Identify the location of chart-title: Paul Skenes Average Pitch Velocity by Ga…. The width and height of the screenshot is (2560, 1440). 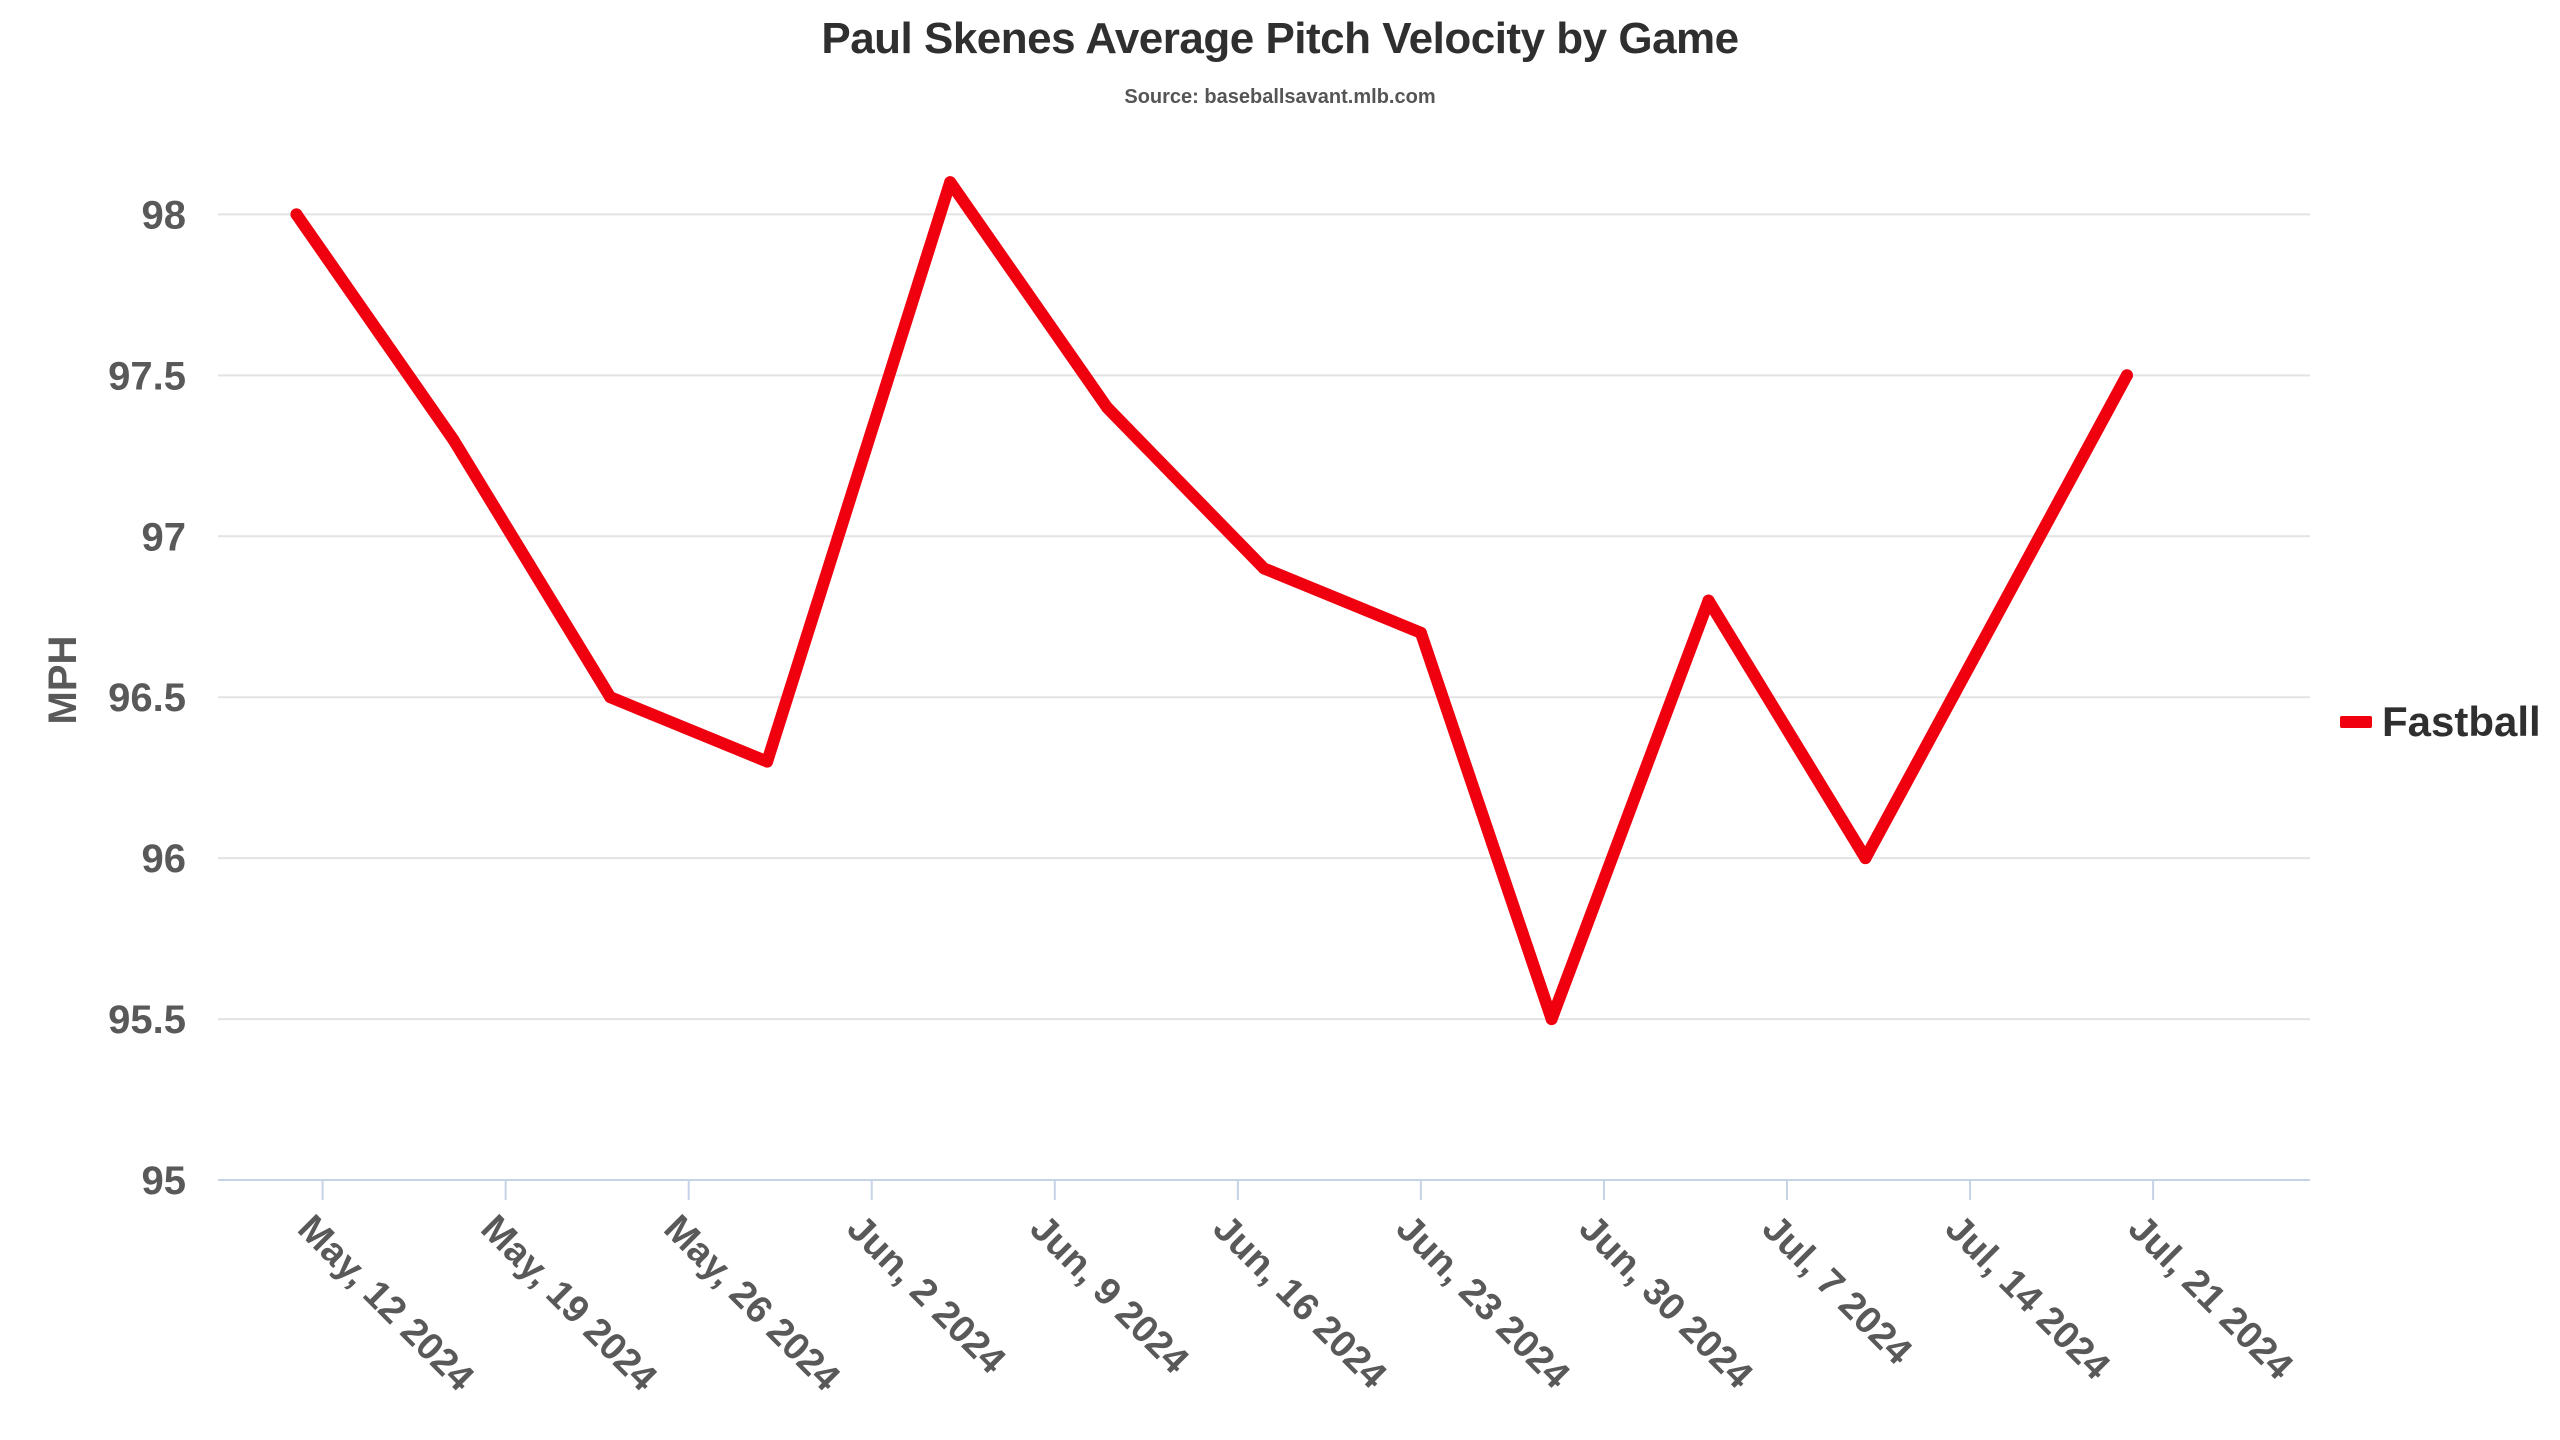
(1280, 38).